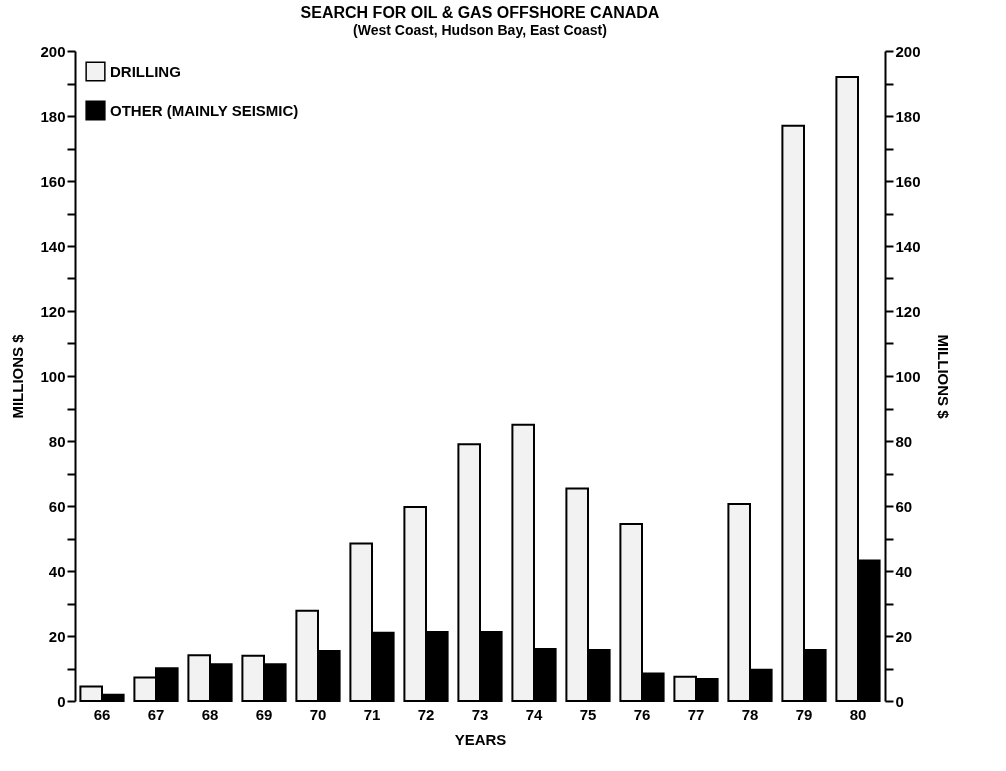 This screenshot has width=1006, height=771. What do you see at coordinates (908, 116) in the screenshot?
I see `y2-tick-label: 180` at bounding box center [908, 116].